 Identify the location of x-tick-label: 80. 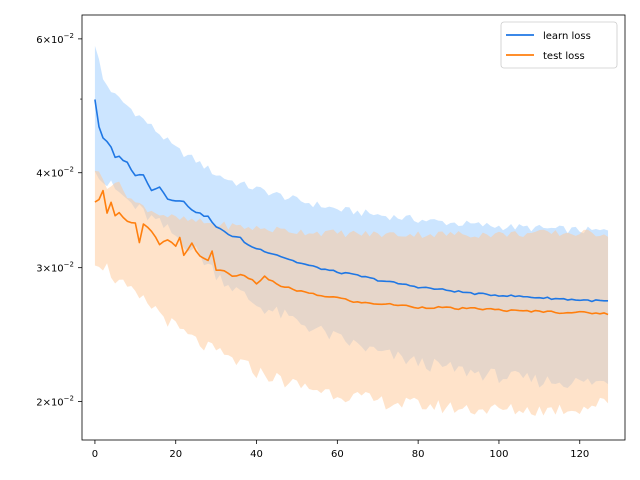
(418, 454).